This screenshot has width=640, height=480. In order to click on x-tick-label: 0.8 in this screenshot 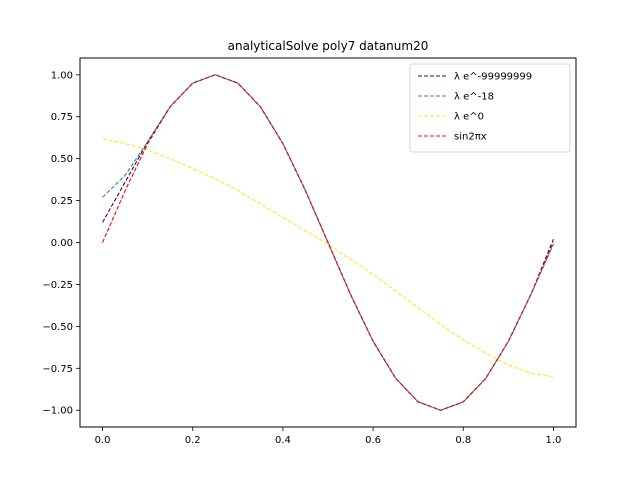, I will do `click(463, 440)`.